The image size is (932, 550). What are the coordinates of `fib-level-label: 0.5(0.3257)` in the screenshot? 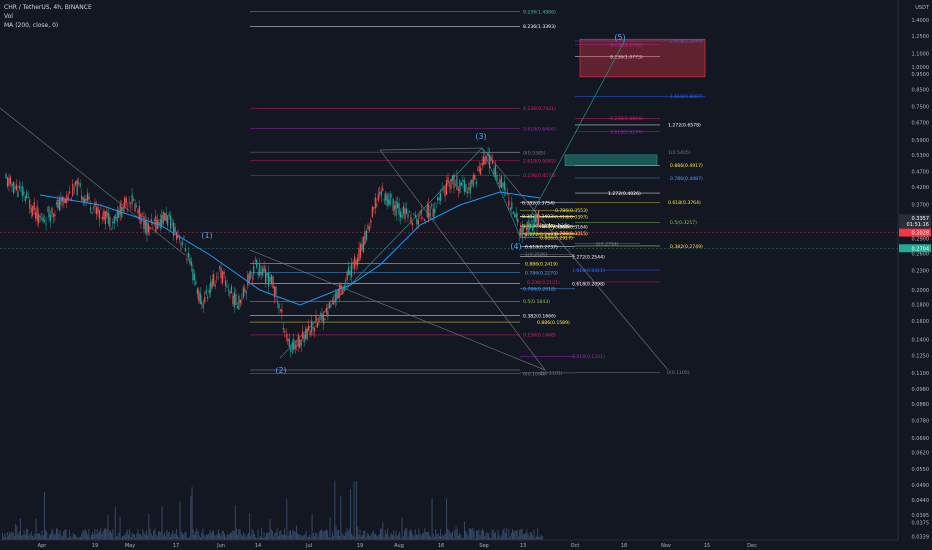 It's located at (683, 223).